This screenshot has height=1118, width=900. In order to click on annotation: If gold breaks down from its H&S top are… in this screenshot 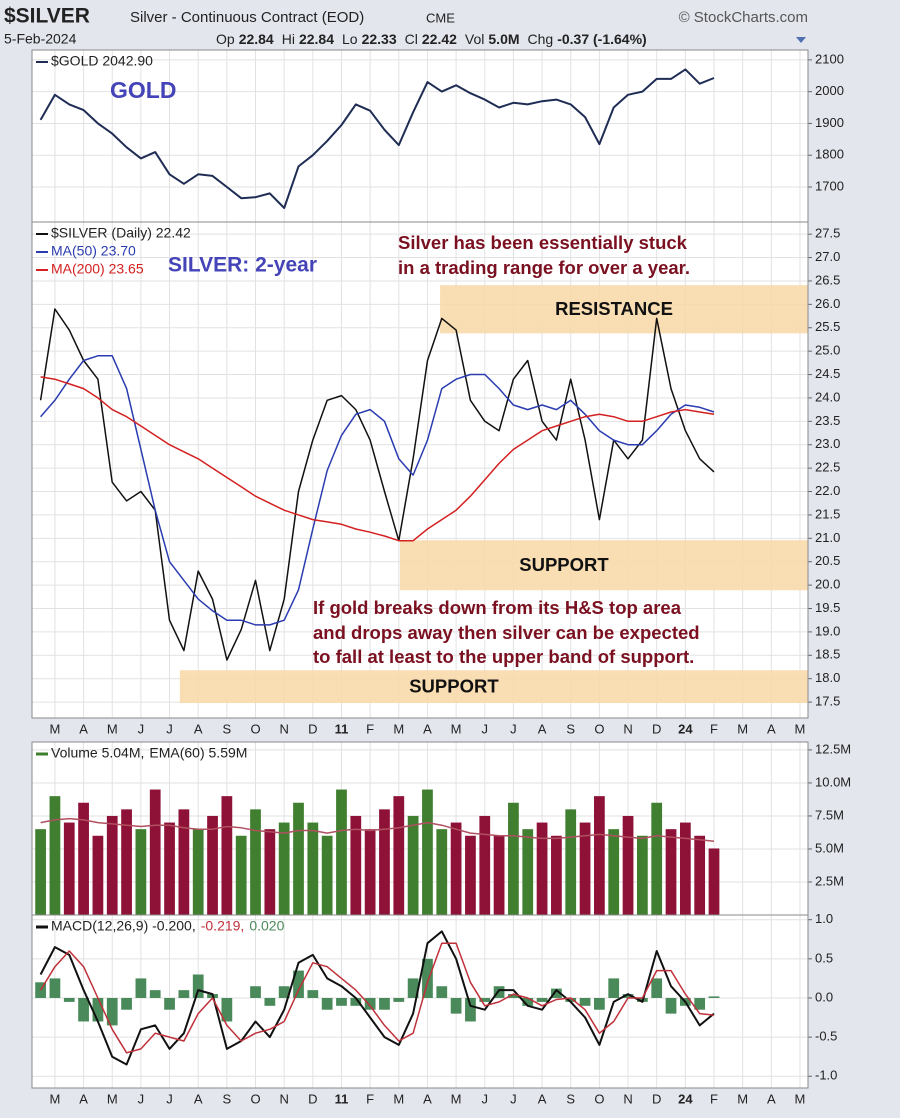, I will do `click(497, 607)`.